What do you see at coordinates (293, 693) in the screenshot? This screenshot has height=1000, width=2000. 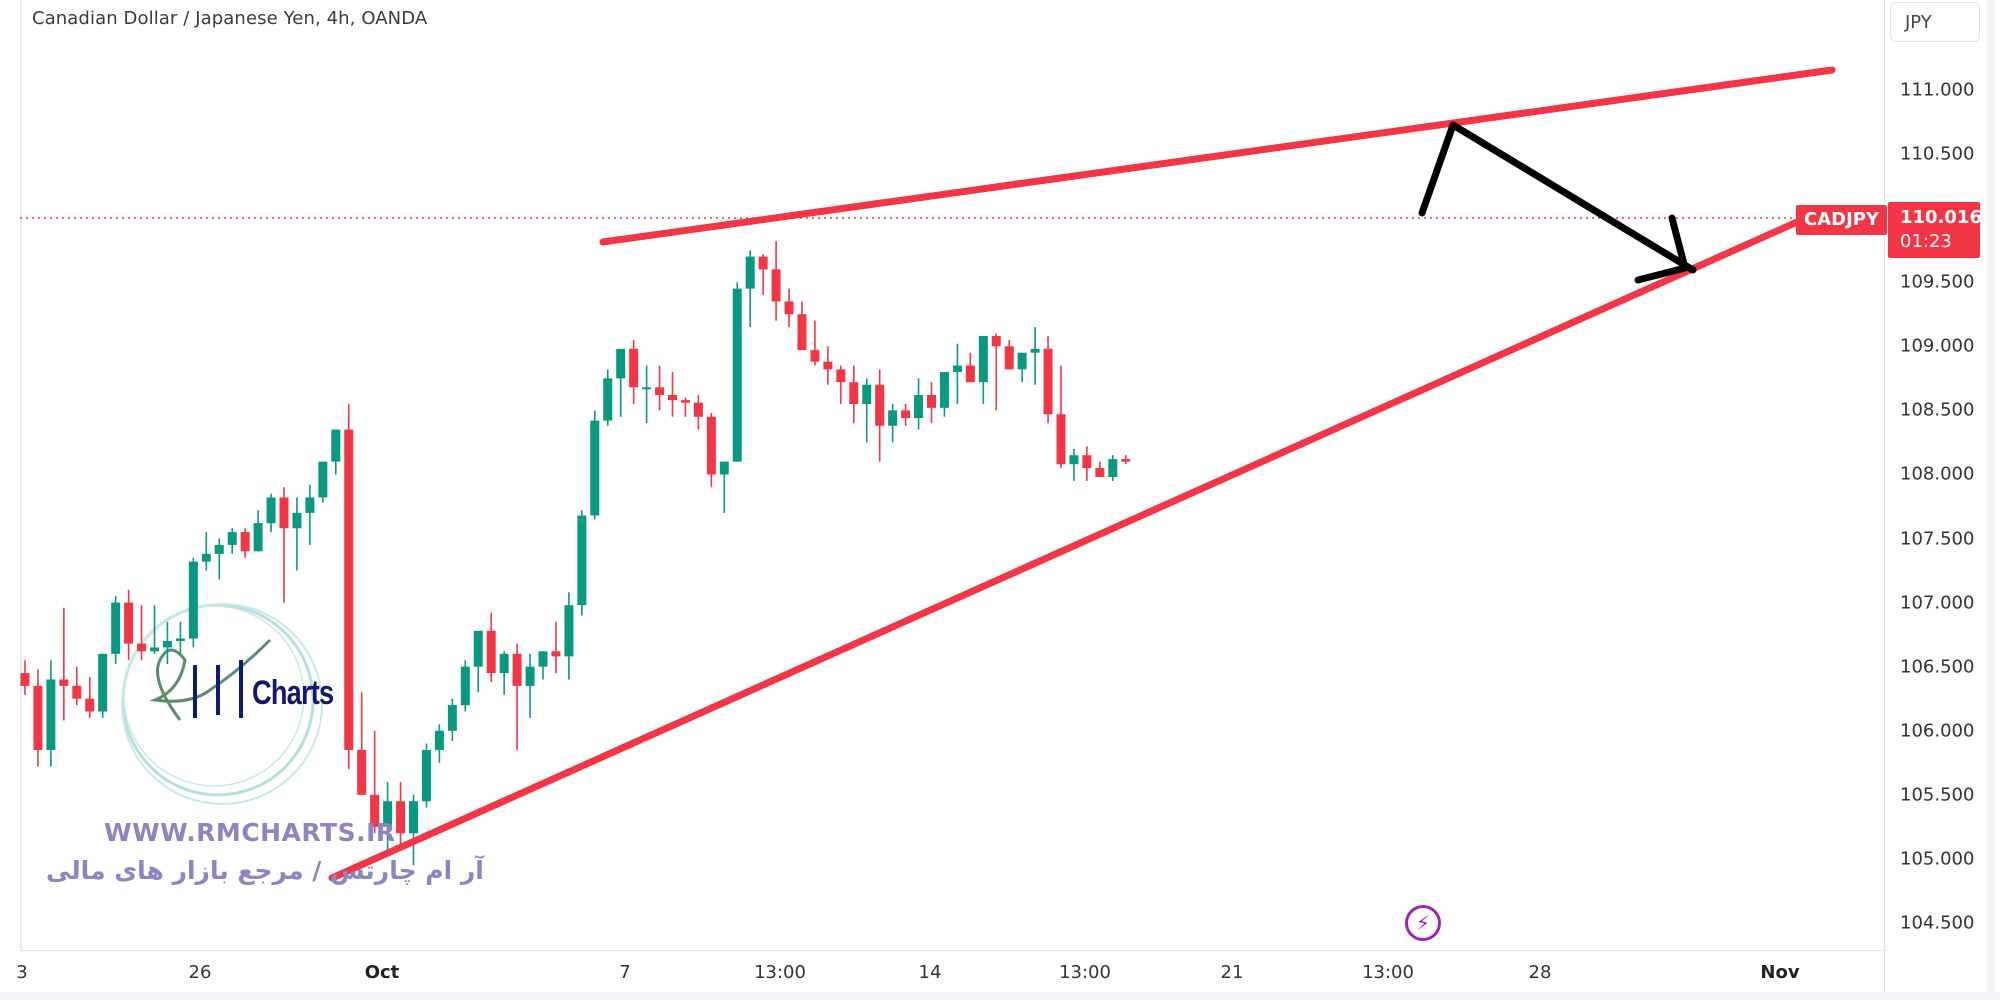 I see `watermark-logo-text: Charts` at bounding box center [293, 693].